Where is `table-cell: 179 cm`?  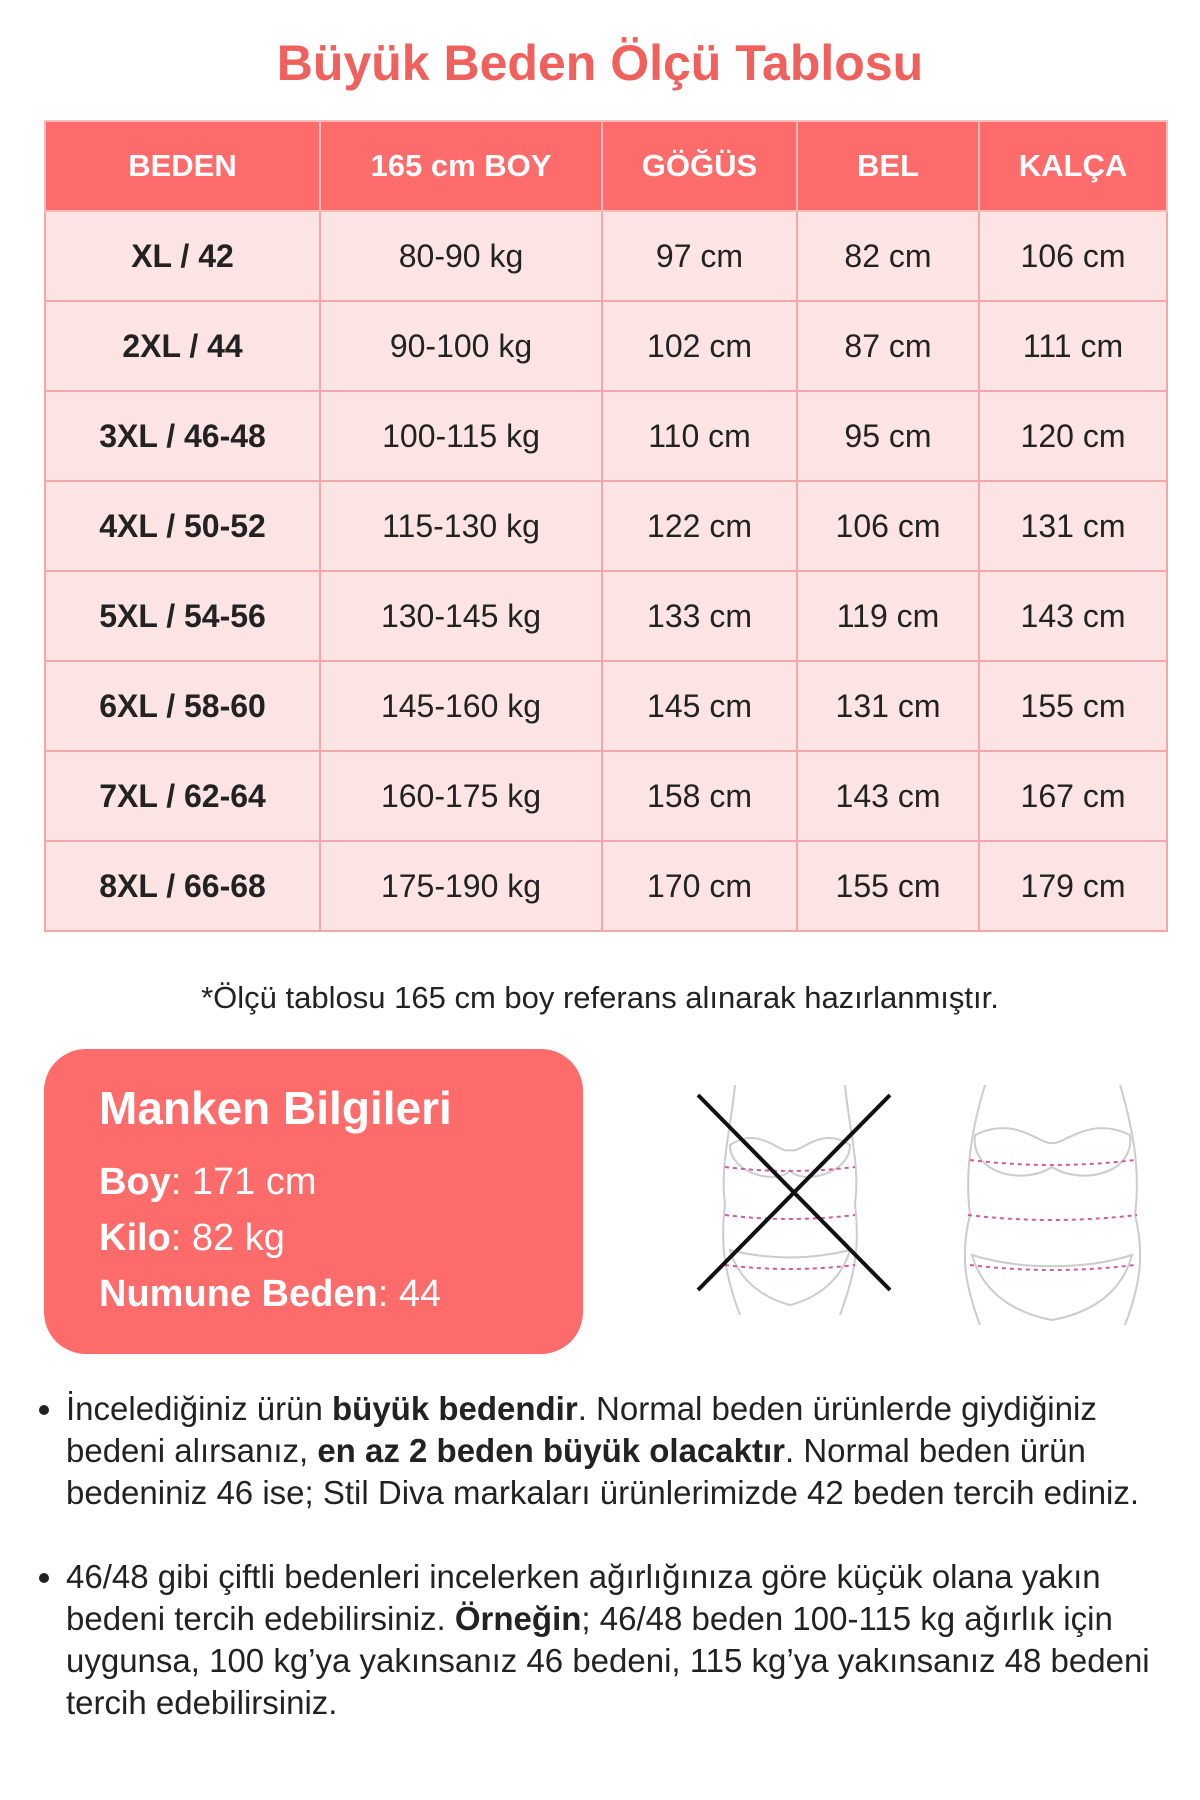 table-cell: 179 cm is located at coordinates (1073, 886).